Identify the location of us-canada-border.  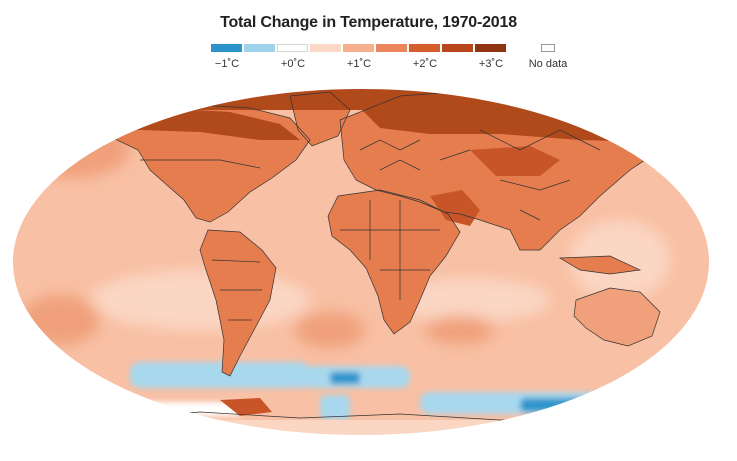
(200, 164).